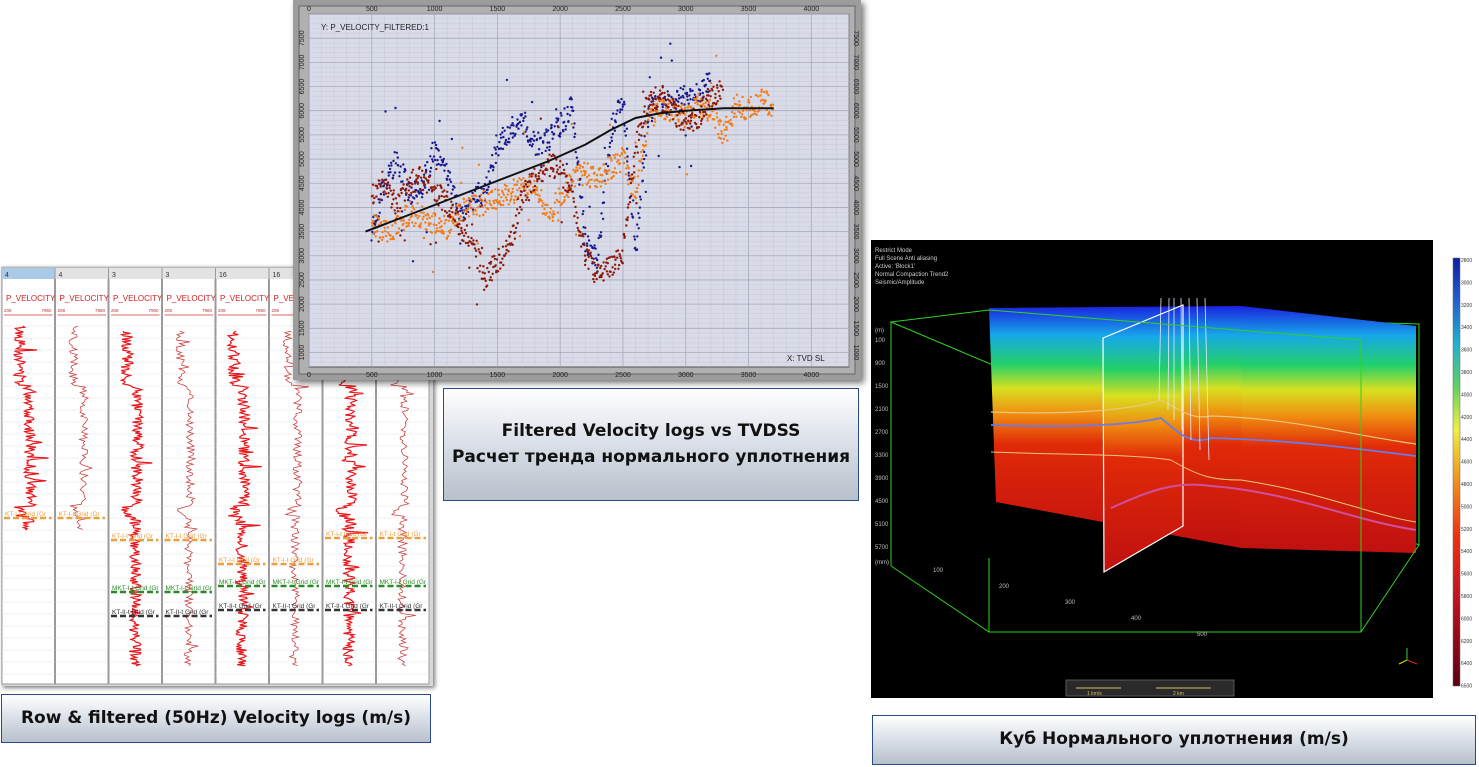  Describe the element at coordinates (855, 135) in the screenshot. I see `crossplot-y-tick-right: 5500` at that location.